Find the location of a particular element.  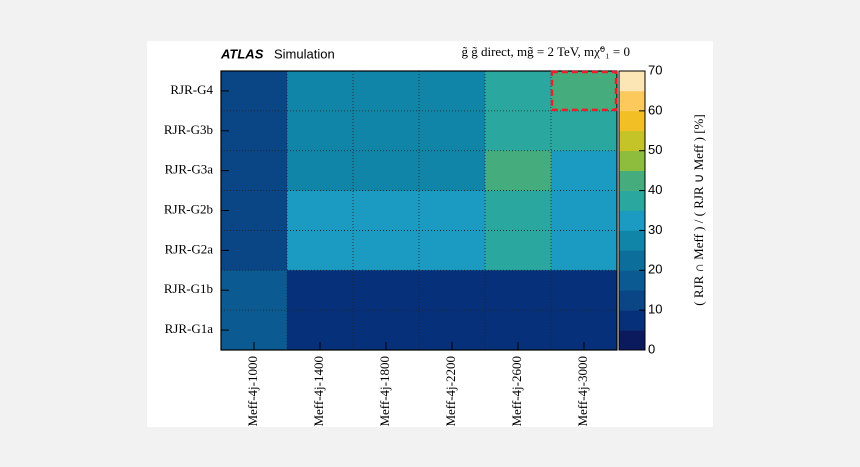

x-tick-label: Meff-4j-2200 is located at coordinates (450, 391).